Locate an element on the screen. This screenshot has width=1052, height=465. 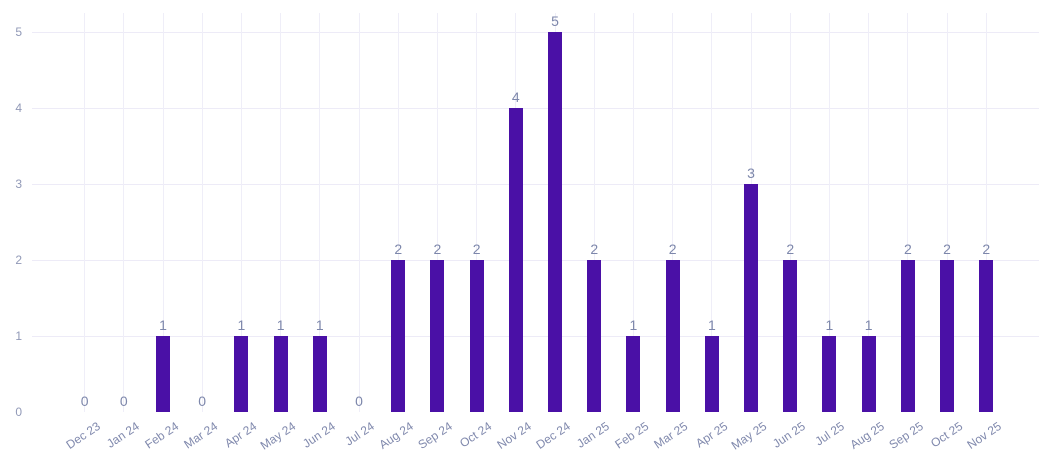
category-slot: 2 Jan 25 is located at coordinates (594, 232).